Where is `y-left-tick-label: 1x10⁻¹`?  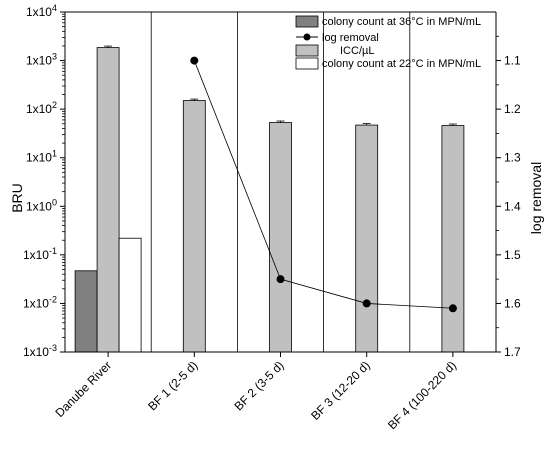 y-left-tick-label: 1x10⁻¹ is located at coordinates (40, 254).